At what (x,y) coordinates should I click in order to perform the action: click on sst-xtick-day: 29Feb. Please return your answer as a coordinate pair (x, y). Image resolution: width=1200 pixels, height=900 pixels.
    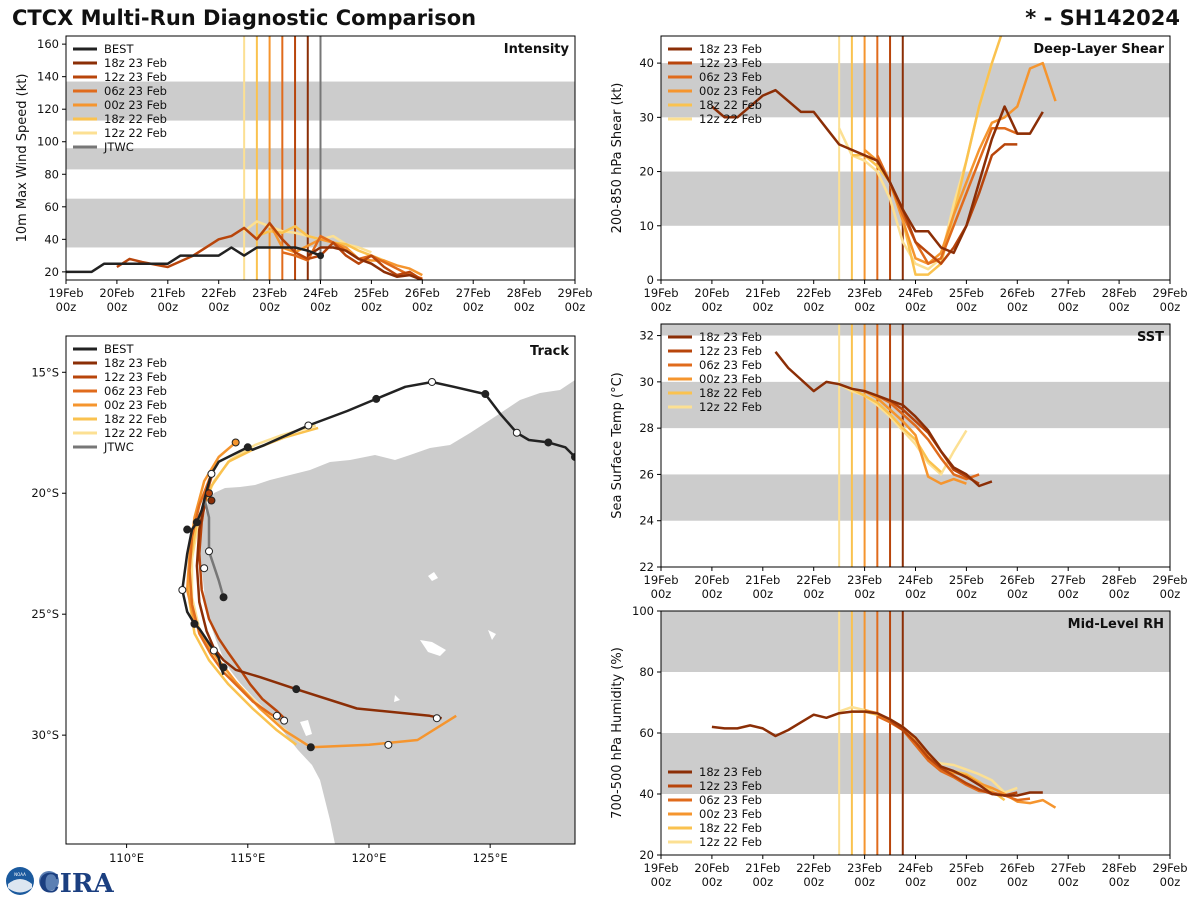
    Looking at the image, I should click on (1170, 580).